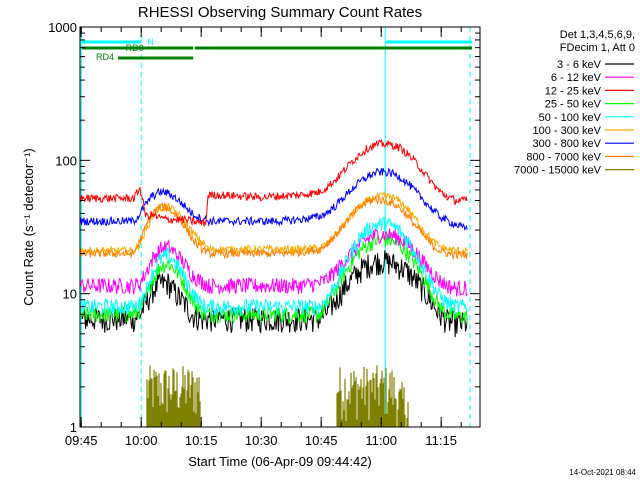 The width and height of the screenshot is (640, 480). I want to click on series-25-50-kev, so click(273, 279).